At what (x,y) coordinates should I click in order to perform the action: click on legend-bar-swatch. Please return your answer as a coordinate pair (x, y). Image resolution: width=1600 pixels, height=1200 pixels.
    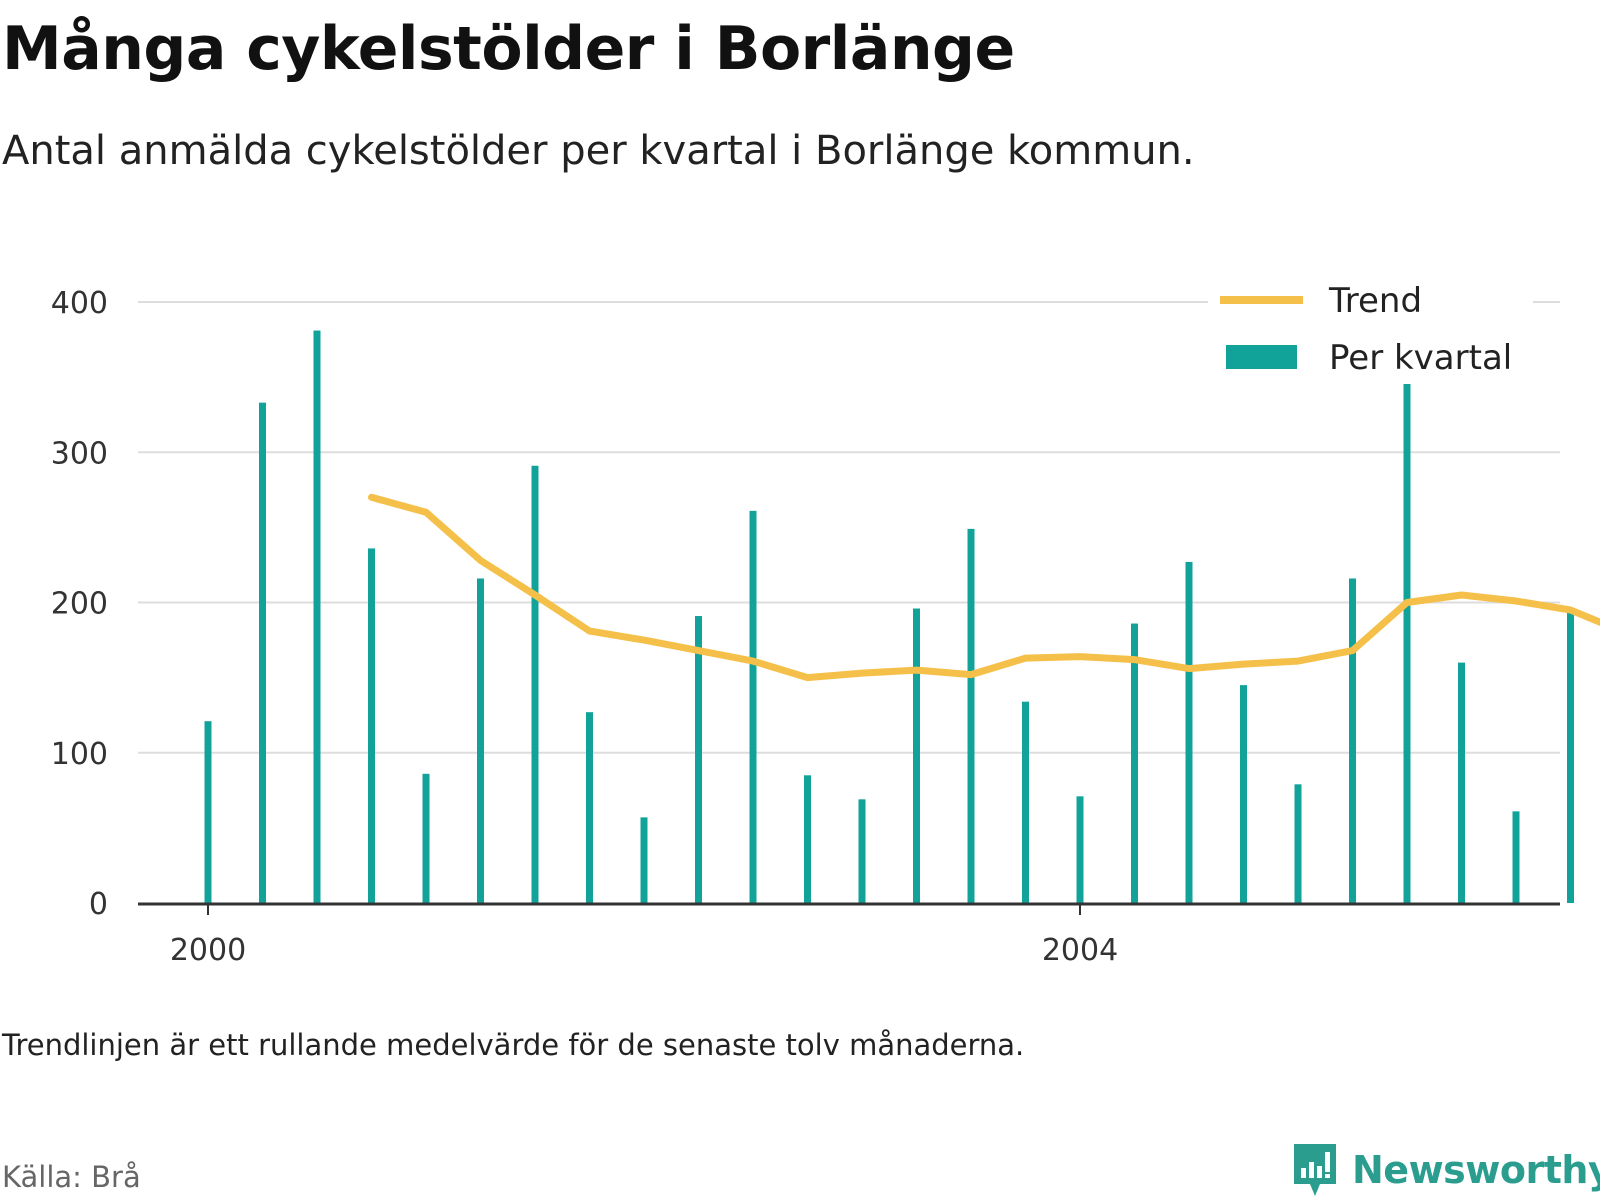
    Looking at the image, I should click on (1261, 357).